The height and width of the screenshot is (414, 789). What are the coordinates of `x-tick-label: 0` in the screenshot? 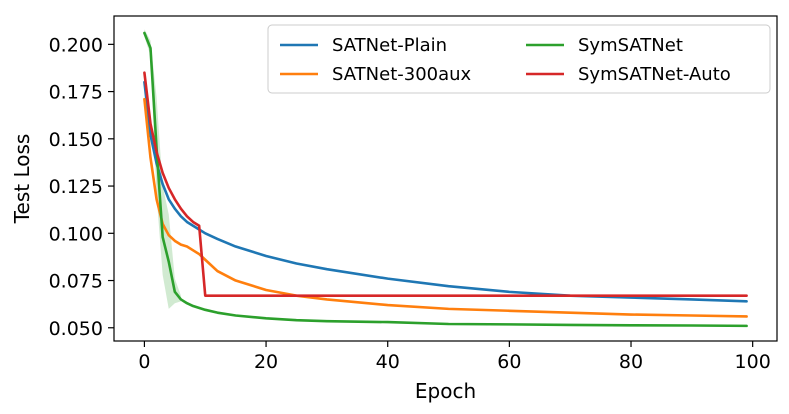 It's located at (144, 362).